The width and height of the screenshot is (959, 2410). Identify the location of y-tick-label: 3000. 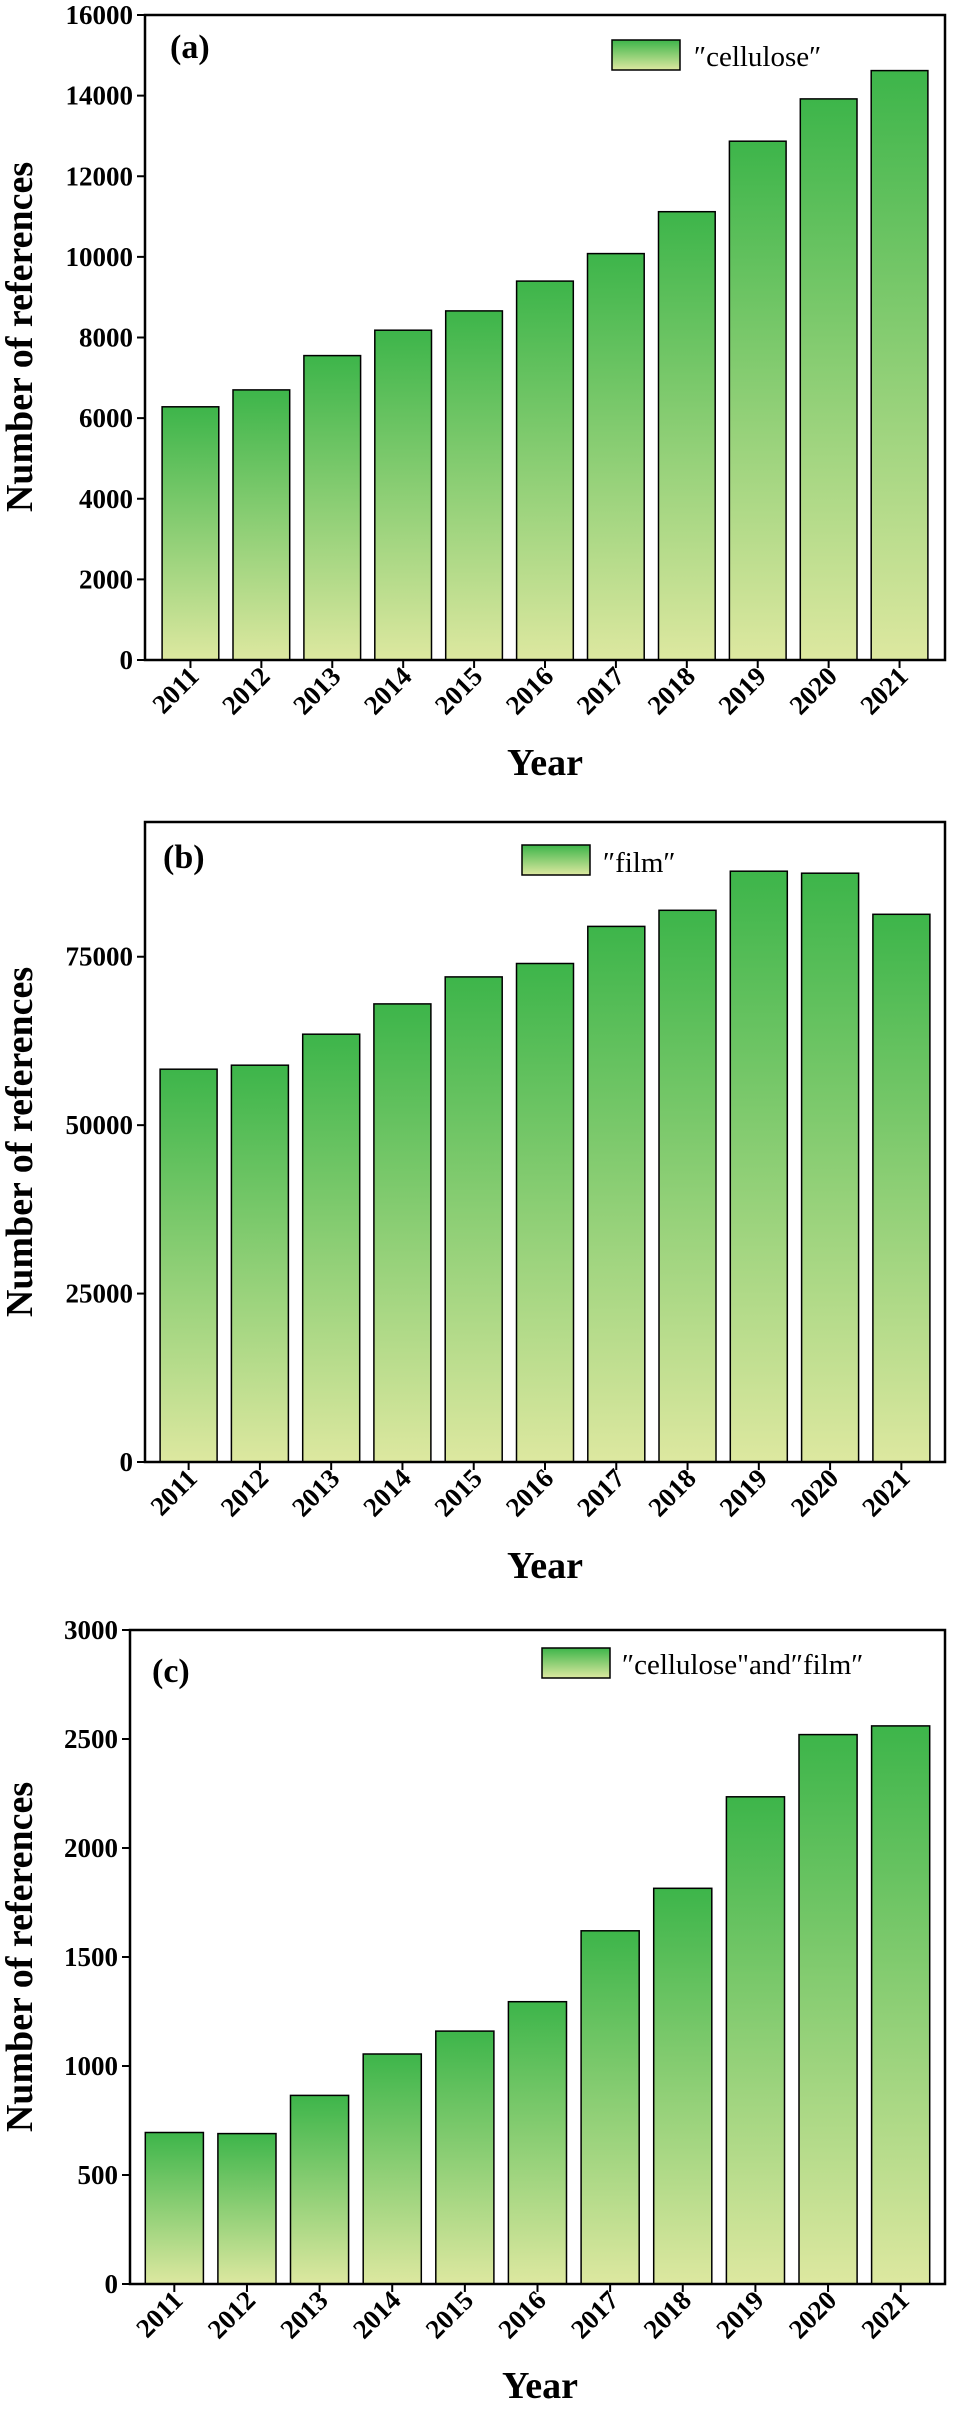
(91, 1630).